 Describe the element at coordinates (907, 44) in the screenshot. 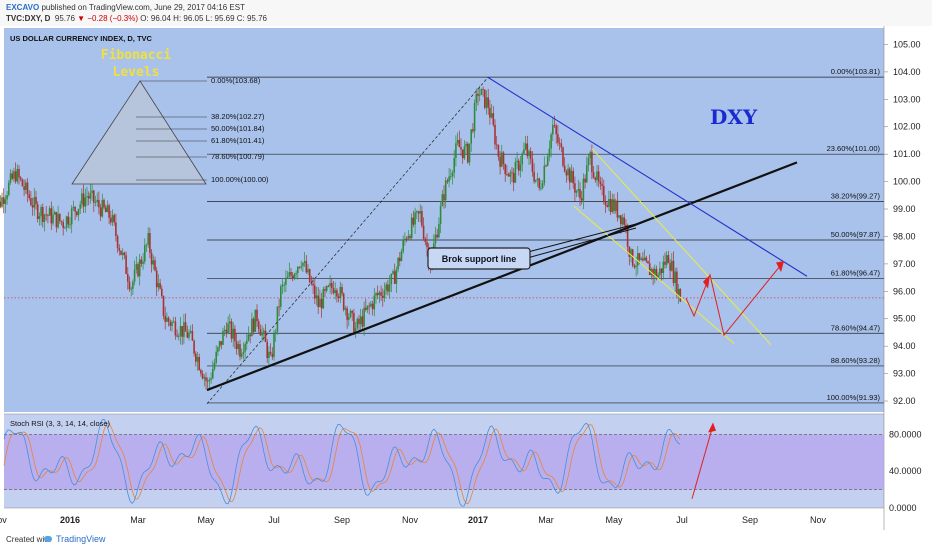

I see `price-tick-label: 105.00` at that location.